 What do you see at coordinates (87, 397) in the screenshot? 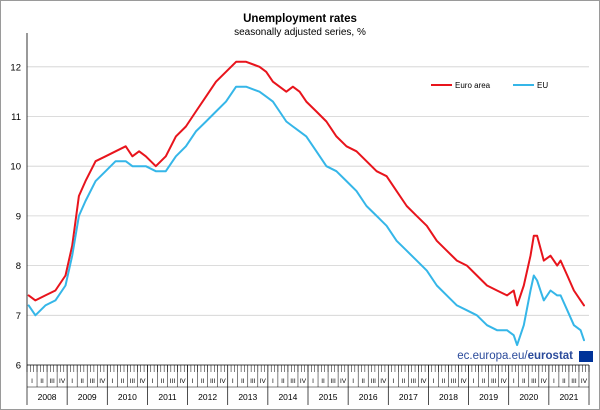
I see `x-year-label: 2009` at bounding box center [87, 397].